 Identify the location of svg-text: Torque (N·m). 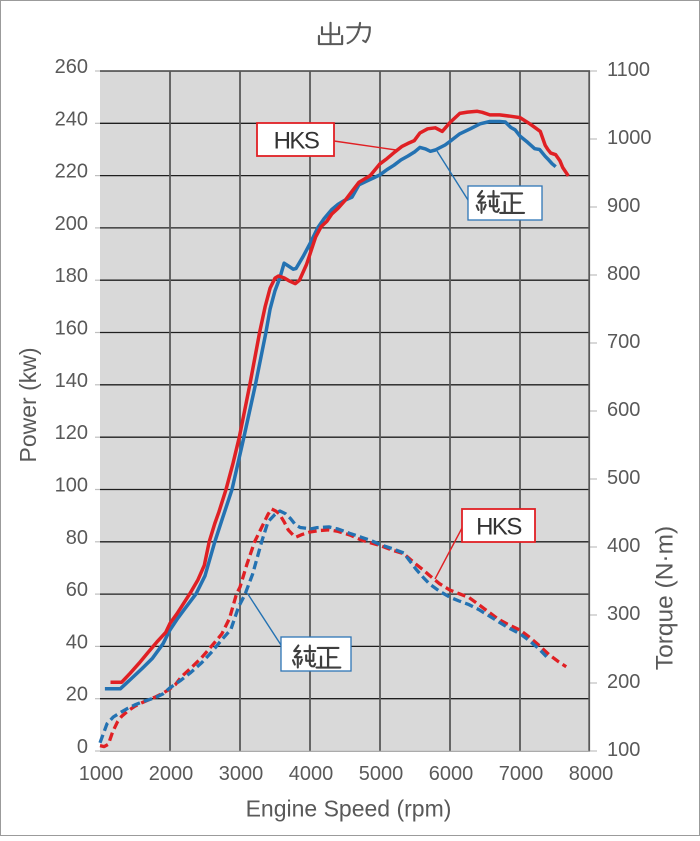
(665, 598).